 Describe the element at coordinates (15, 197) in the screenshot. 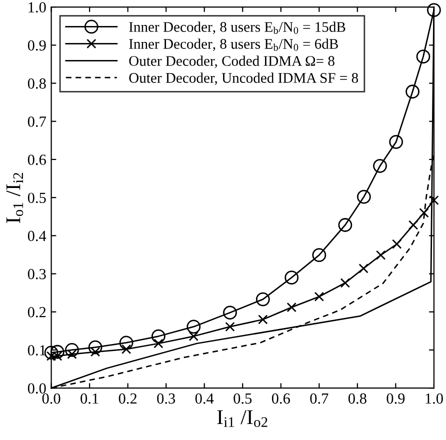

I see `y-axis-title: I$_{o1}$ /I$_{i2}$` at that location.